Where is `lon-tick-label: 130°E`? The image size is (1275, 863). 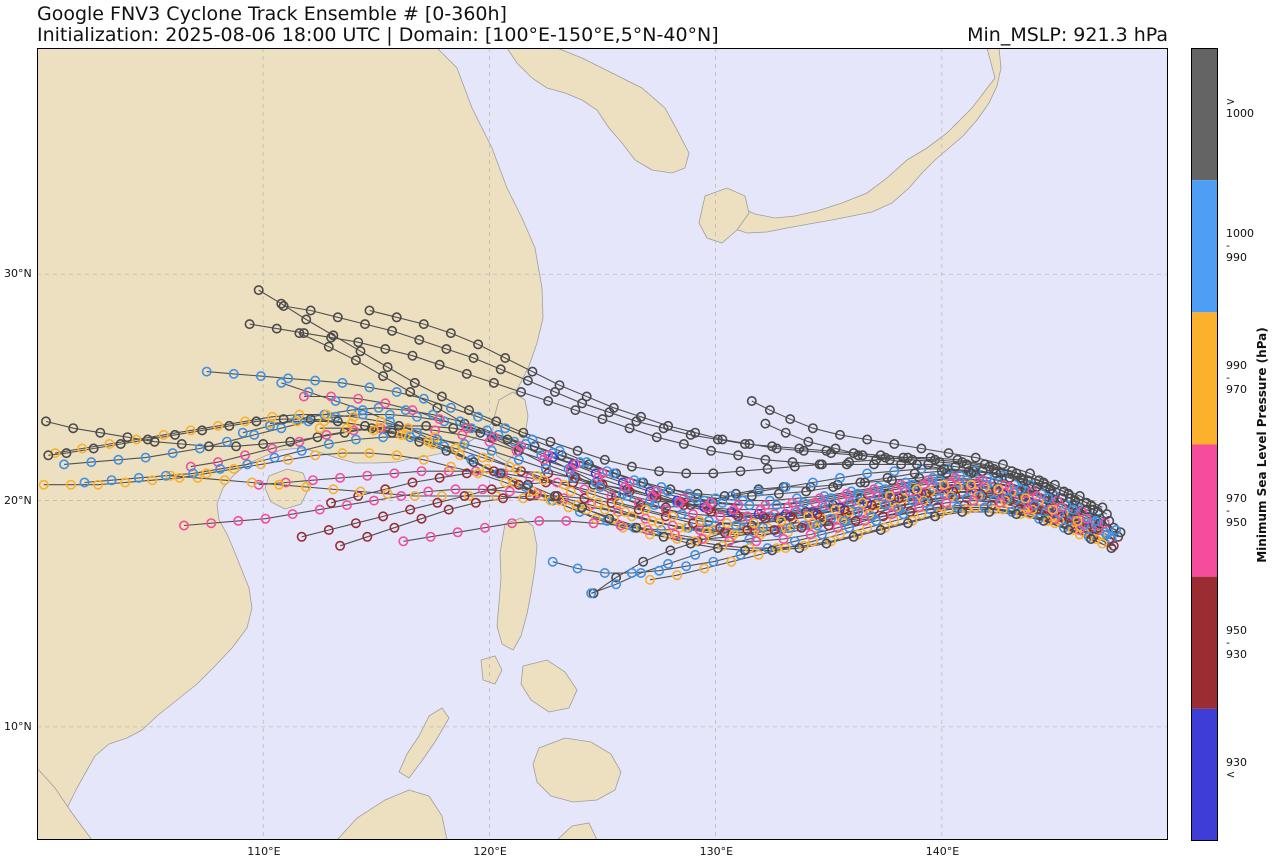 lon-tick-label: 130°E is located at coordinates (716, 851).